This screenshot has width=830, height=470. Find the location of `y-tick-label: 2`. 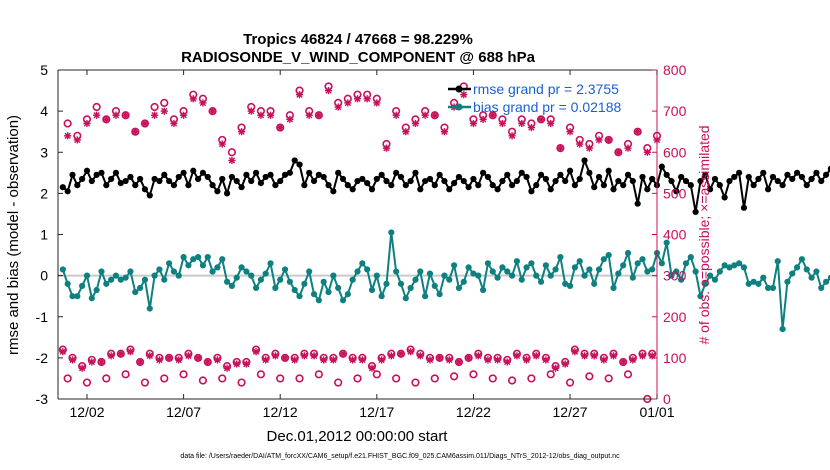

y-tick-label: 2 is located at coordinates (44, 193).